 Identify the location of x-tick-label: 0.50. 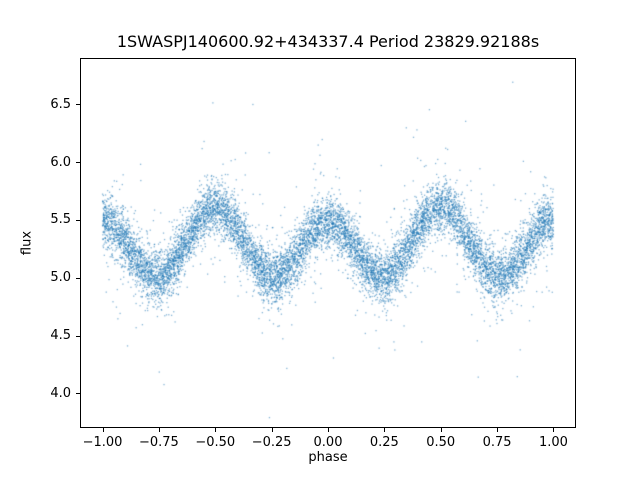
(441, 442).